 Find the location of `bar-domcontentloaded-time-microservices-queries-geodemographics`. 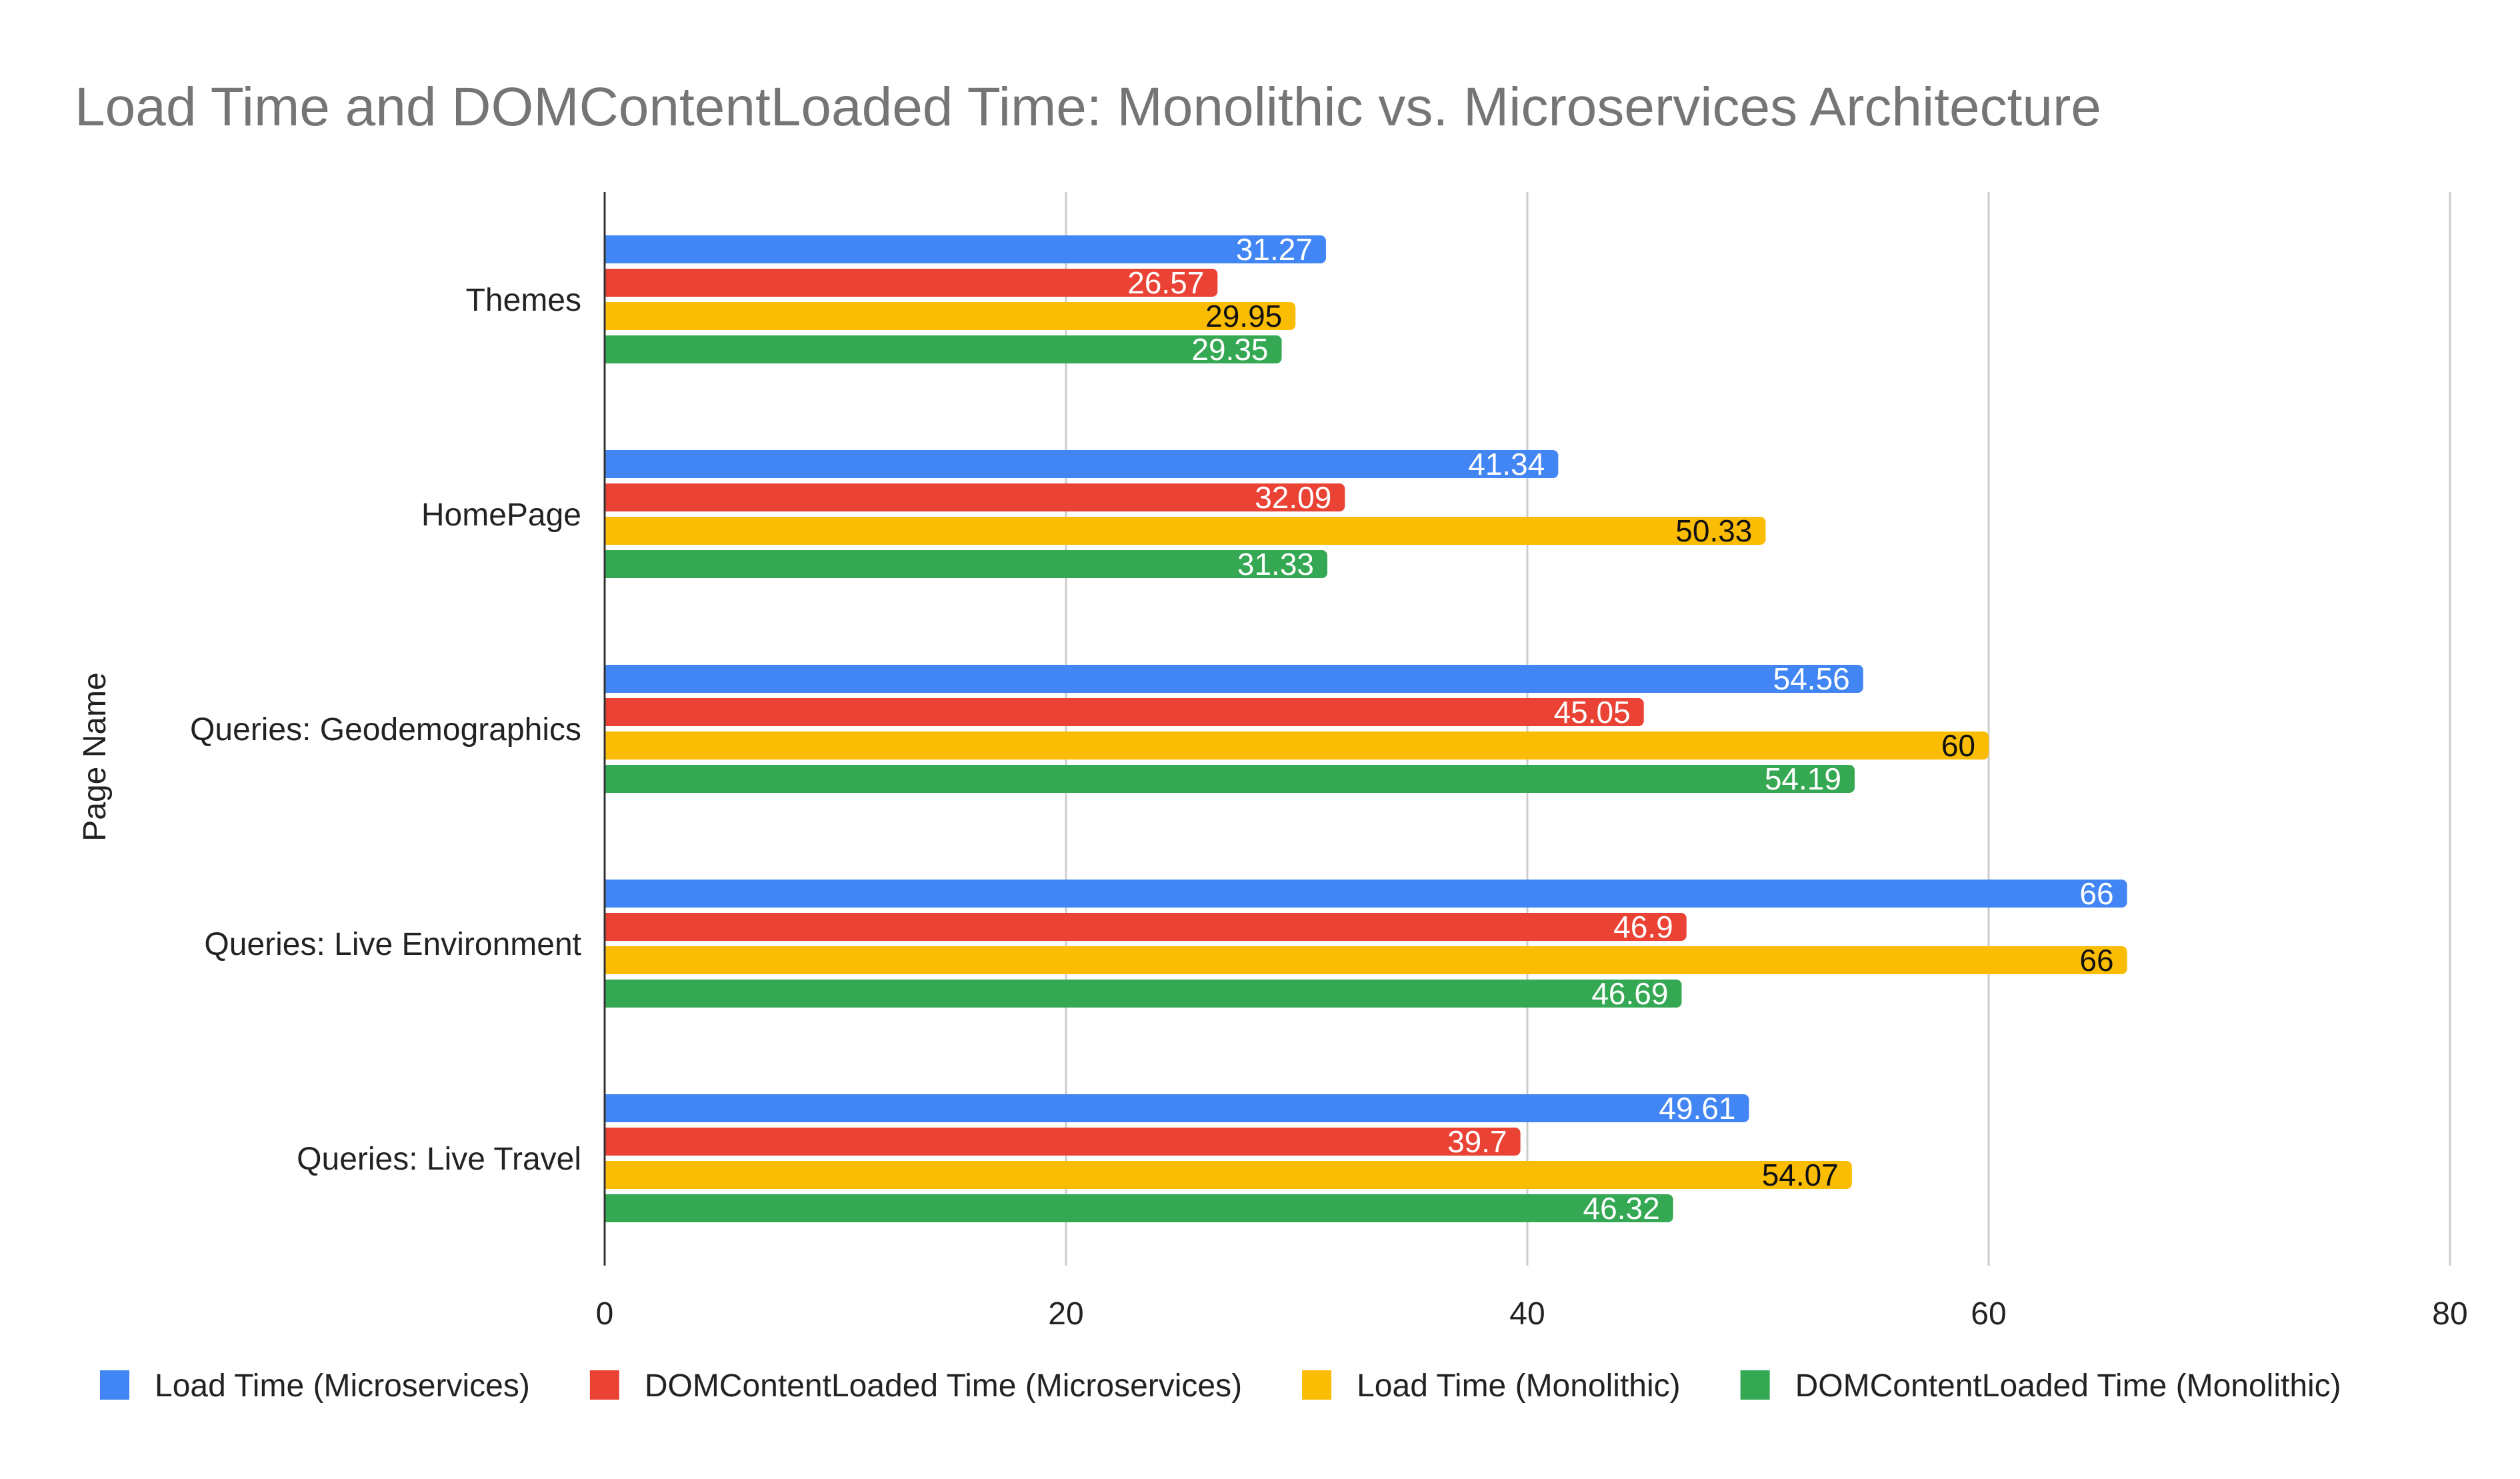

bar-domcontentloaded-time-microservices-queries-geodemographics is located at coordinates (1124, 712).